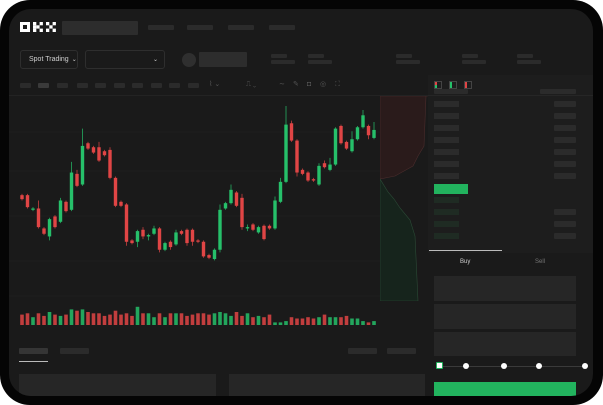 Image resolution: width=603 pixels, height=405 pixels. I want to click on total-input, so click(505, 344).